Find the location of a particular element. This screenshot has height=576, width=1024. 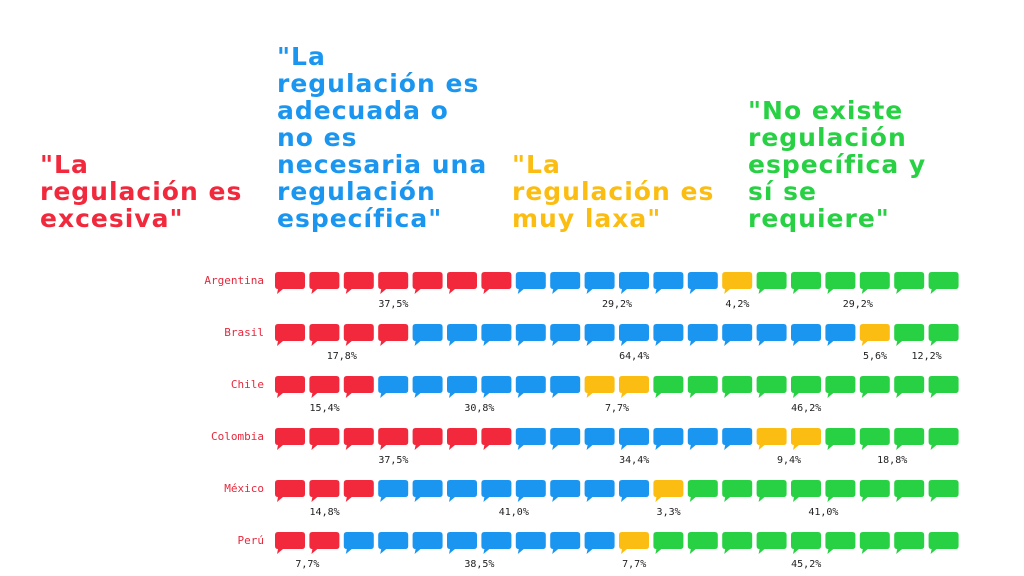

value-label: 34,4% is located at coordinates (634, 460).